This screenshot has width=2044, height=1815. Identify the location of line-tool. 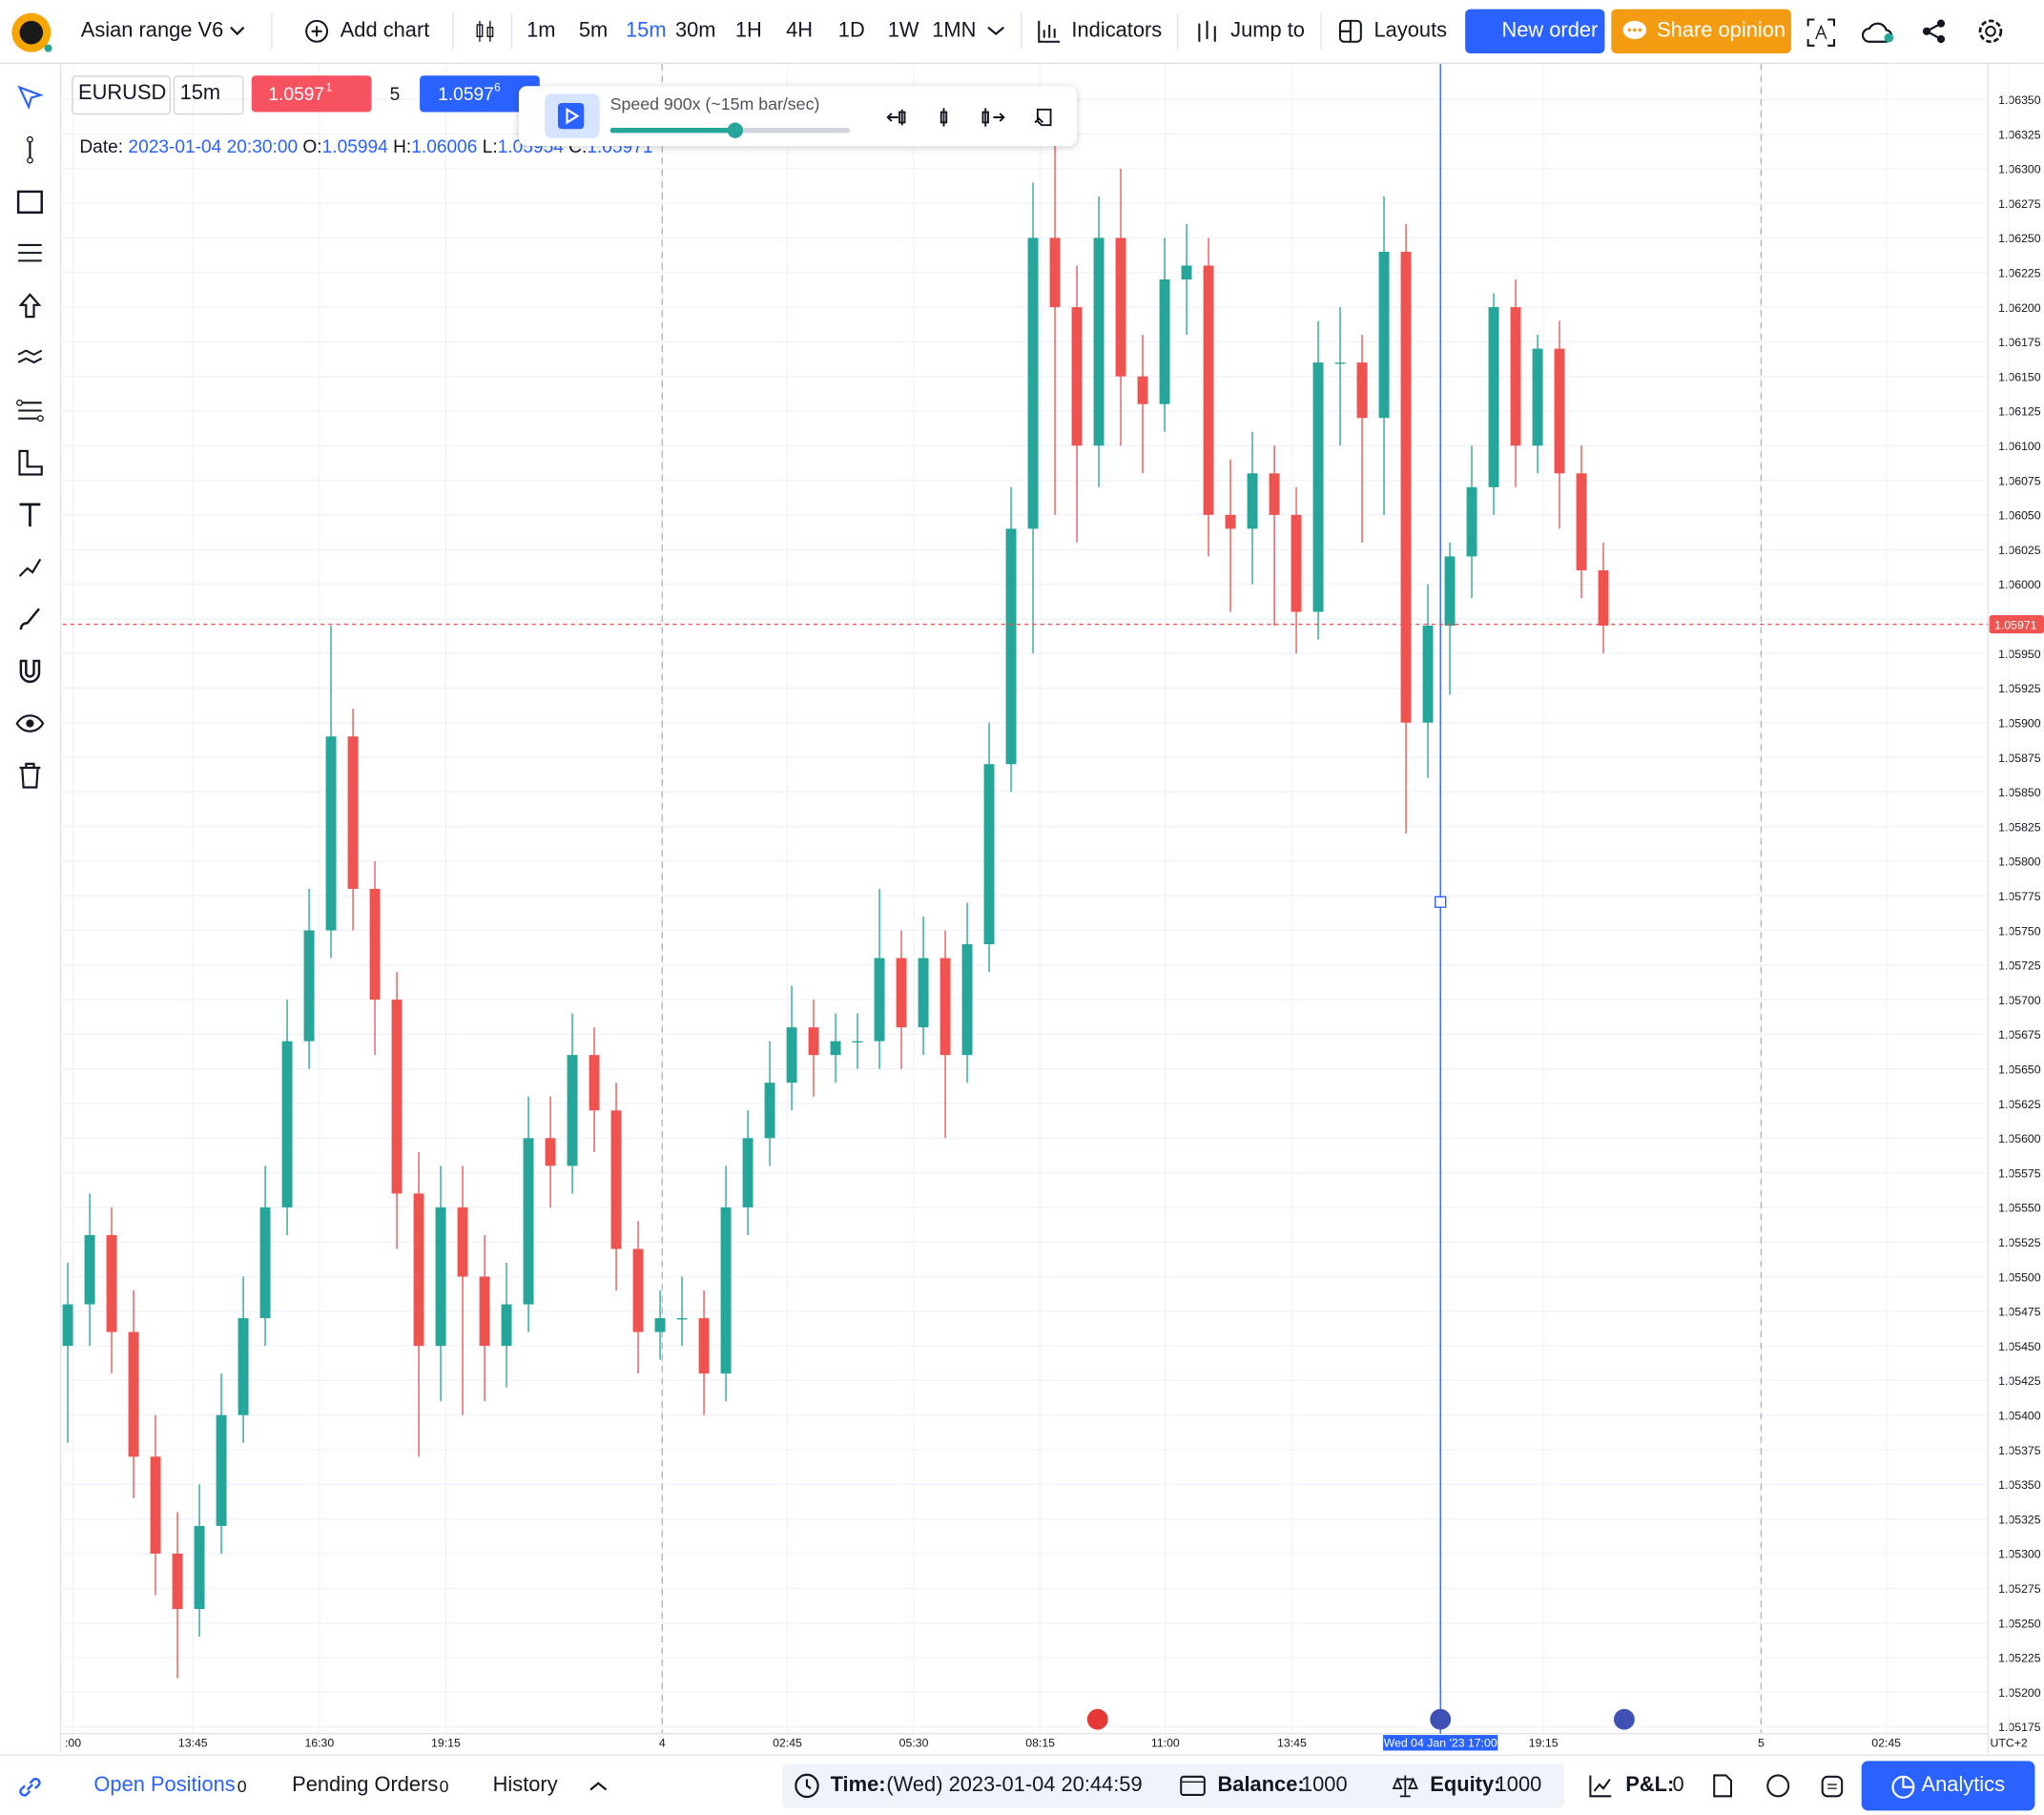
(29, 149).